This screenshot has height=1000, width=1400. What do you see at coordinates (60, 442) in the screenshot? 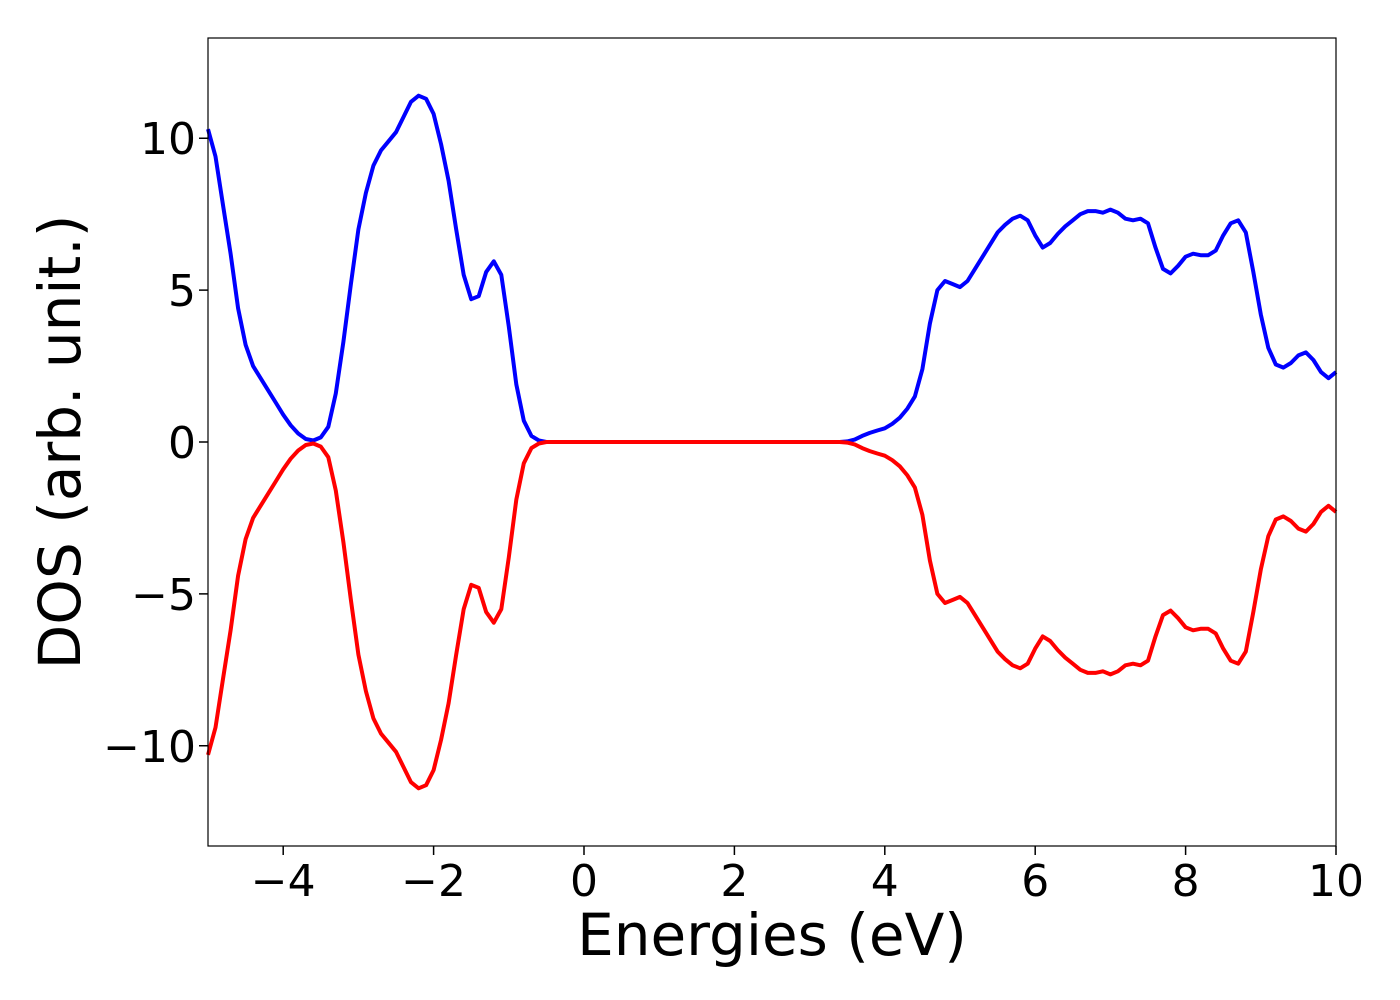
I see `y-axis-title: DOS (arb. unit.)` at bounding box center [60, 442].